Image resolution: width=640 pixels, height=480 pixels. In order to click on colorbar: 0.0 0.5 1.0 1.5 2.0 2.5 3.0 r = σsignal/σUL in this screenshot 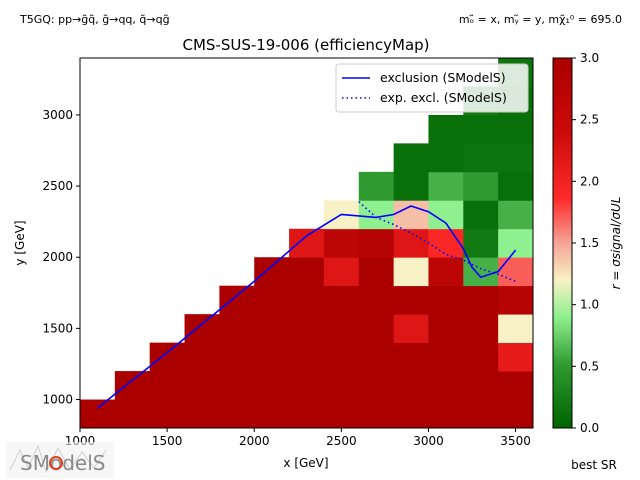, I will do `click(587, 243)`.